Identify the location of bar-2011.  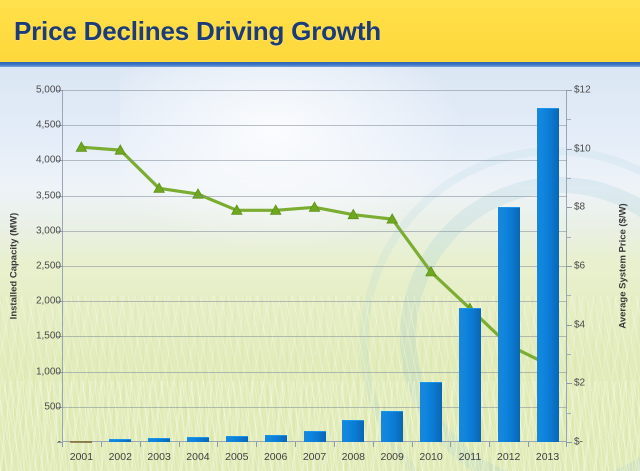
(470, 375).